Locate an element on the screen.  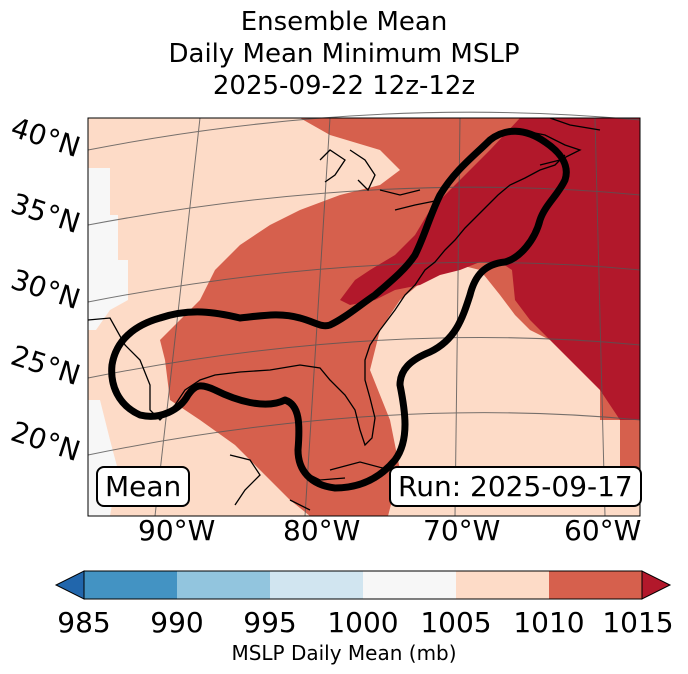
lon-label-90: 90°W is located at coordinates (177, 530).